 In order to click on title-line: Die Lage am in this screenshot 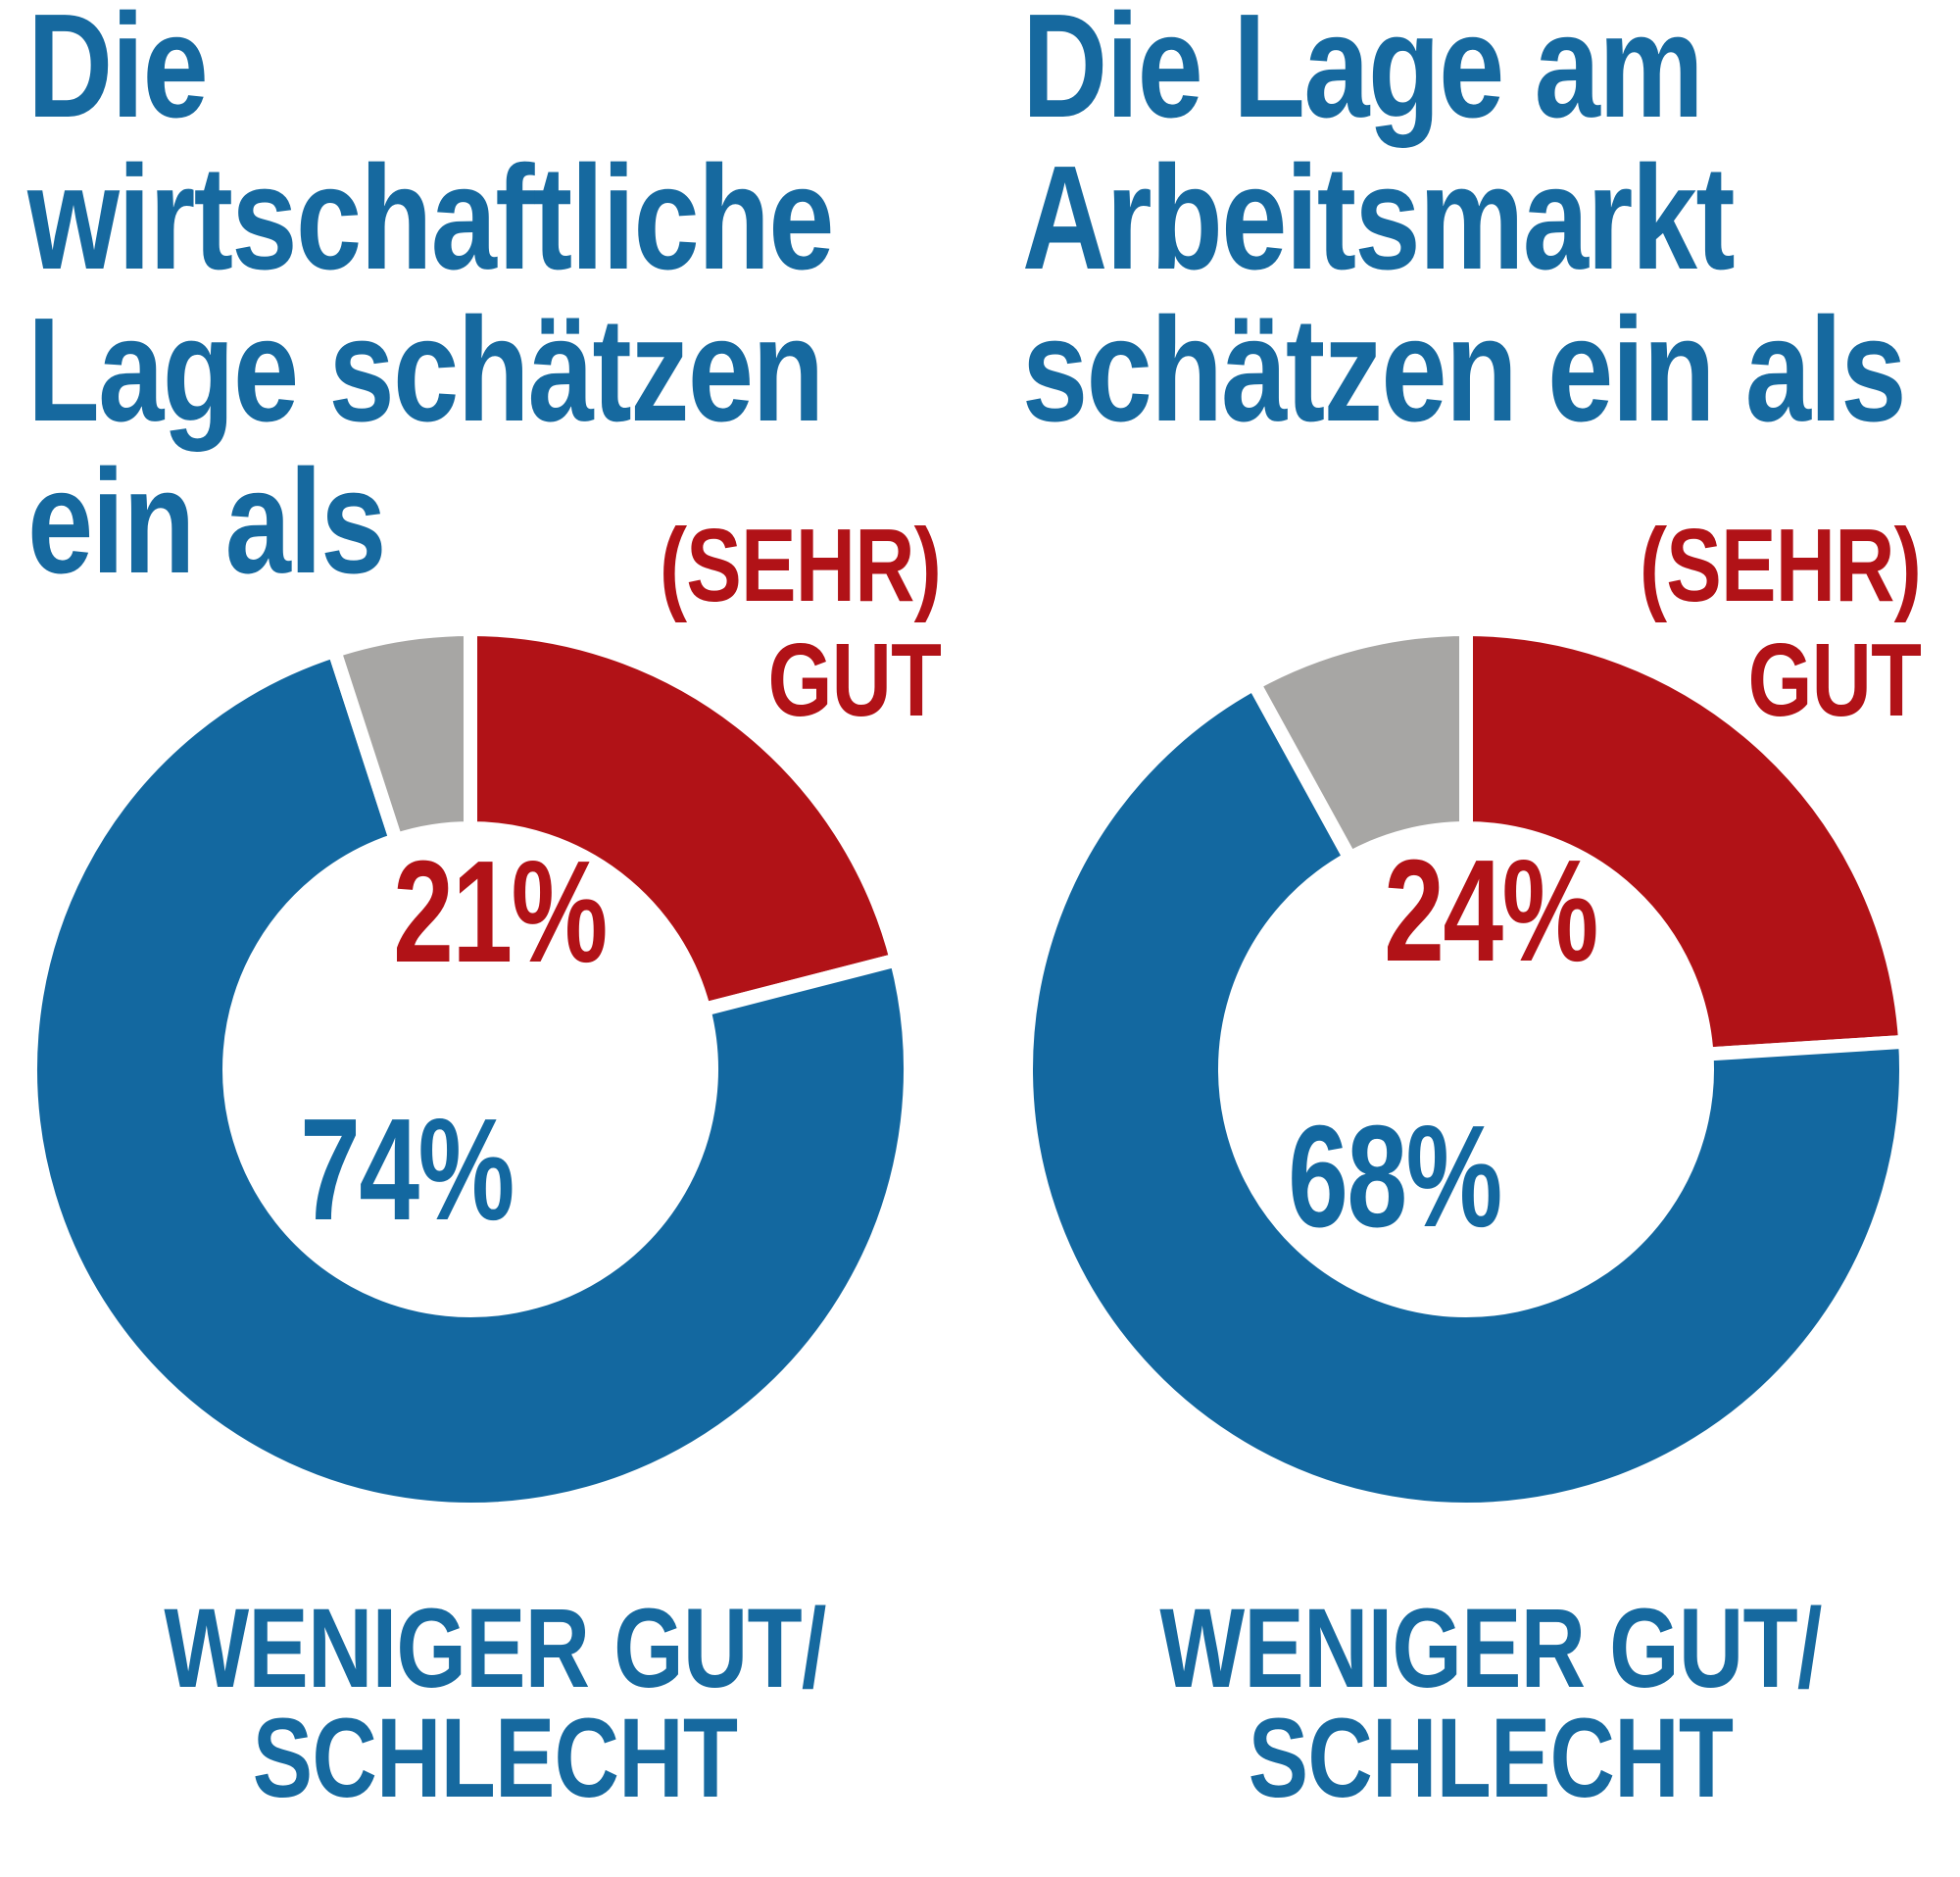, I will do `click(1363, 74)`.